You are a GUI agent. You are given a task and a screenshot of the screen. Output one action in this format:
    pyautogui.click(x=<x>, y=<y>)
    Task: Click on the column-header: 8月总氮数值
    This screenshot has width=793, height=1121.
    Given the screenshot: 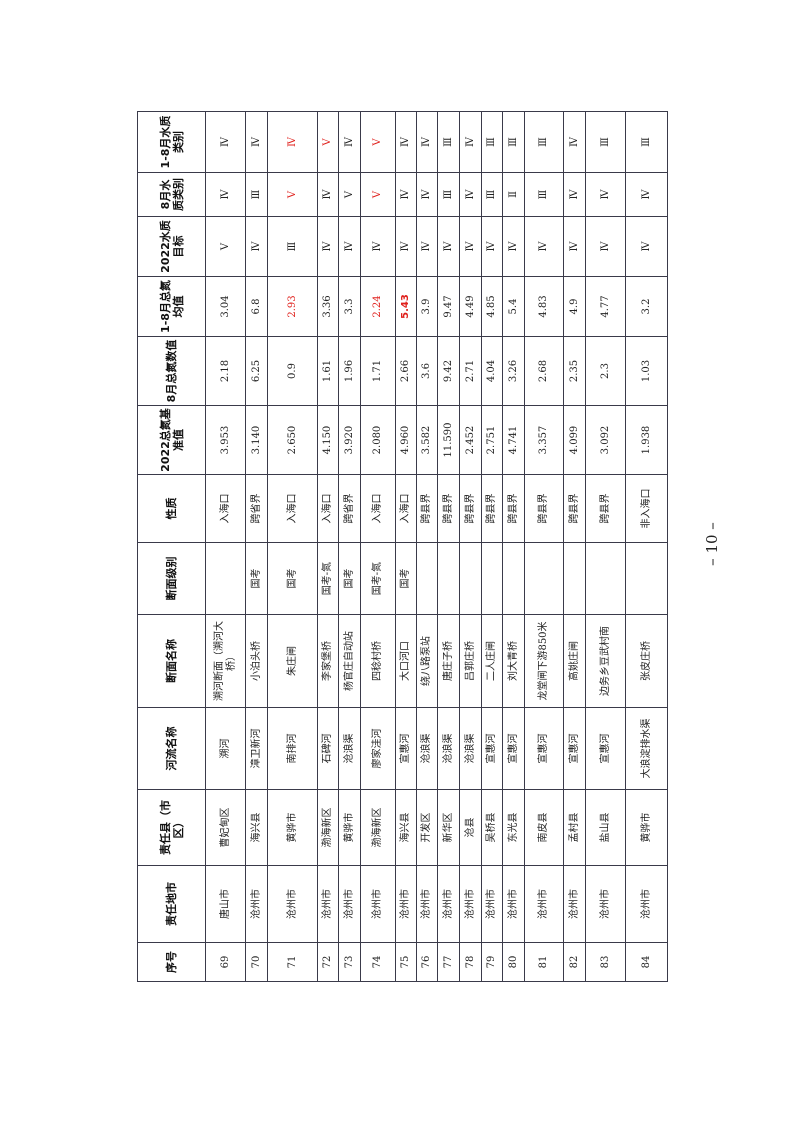 What is the action you would take?
    pyautogui.click(x=171, y=371)
    